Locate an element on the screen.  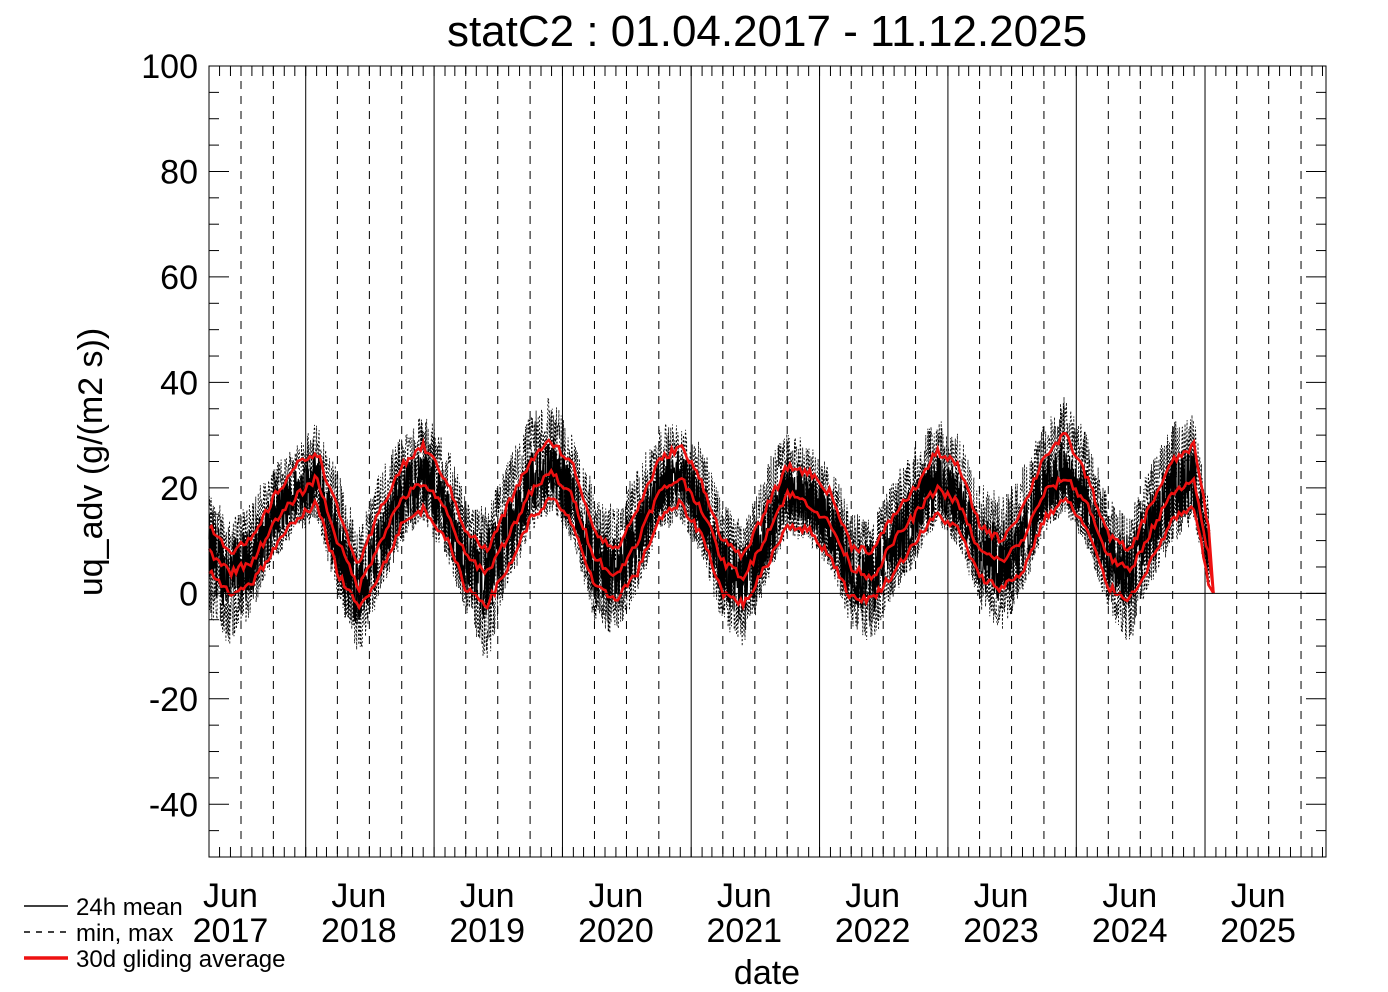
x-tick-label-year: 2023 is located at coordinates (1001, 931).